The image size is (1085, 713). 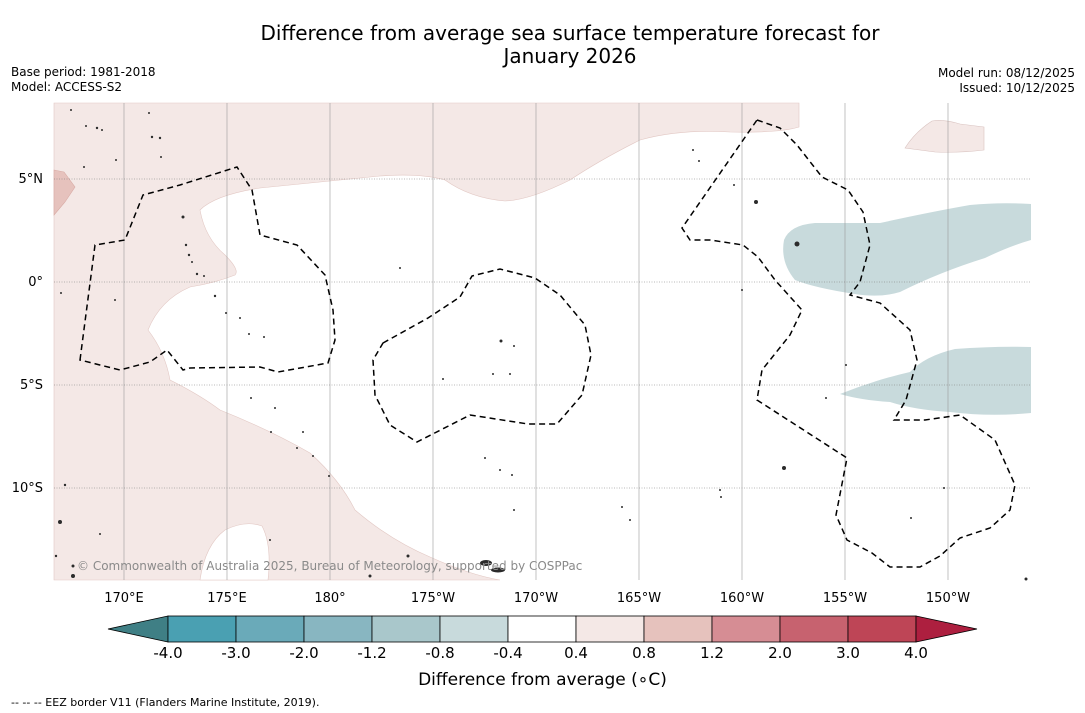 I want to click on eez-border-west, so click(x=207, y=269).